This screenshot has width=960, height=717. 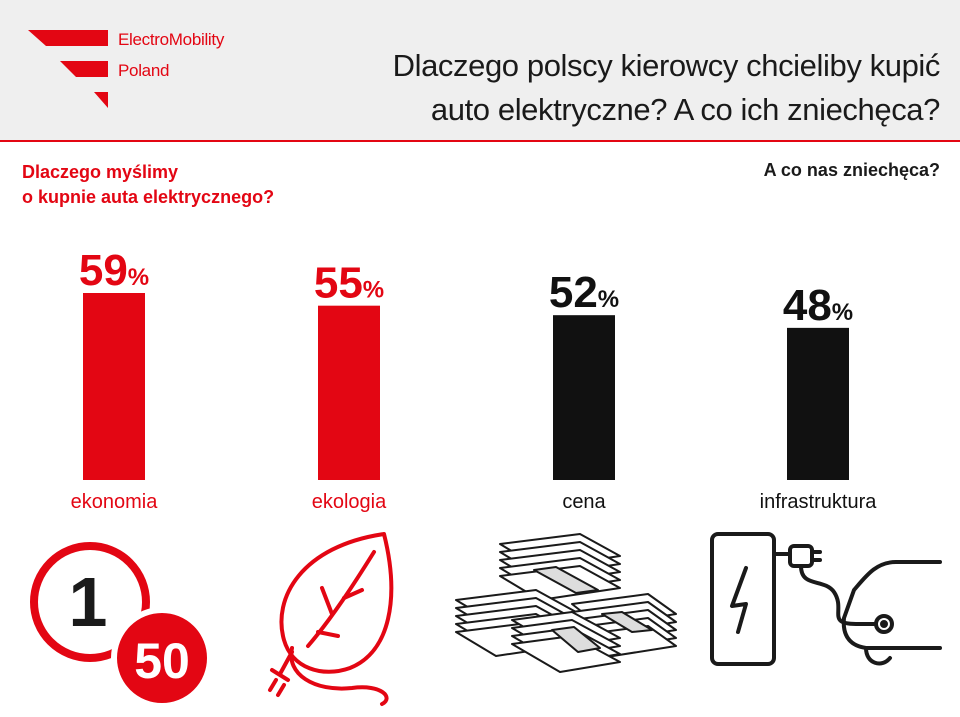 I want to click on money-stacks-icon, so click(x=566, y=603).